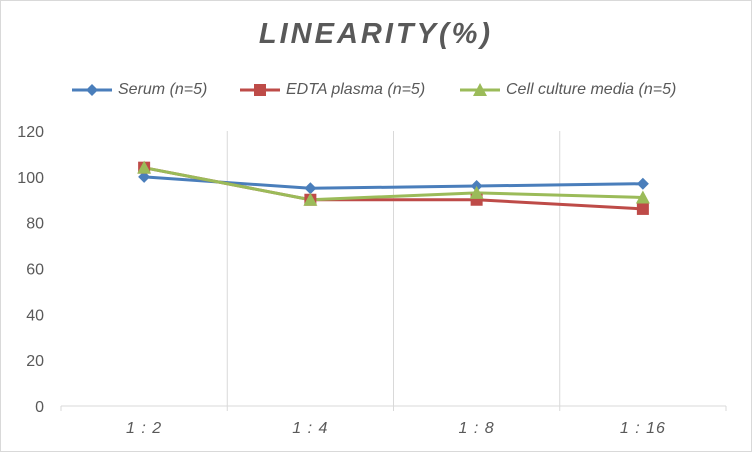 This screenshot has height=452, width=752. I want to click on legend-marker-edta-plasma, so click(260, 90).